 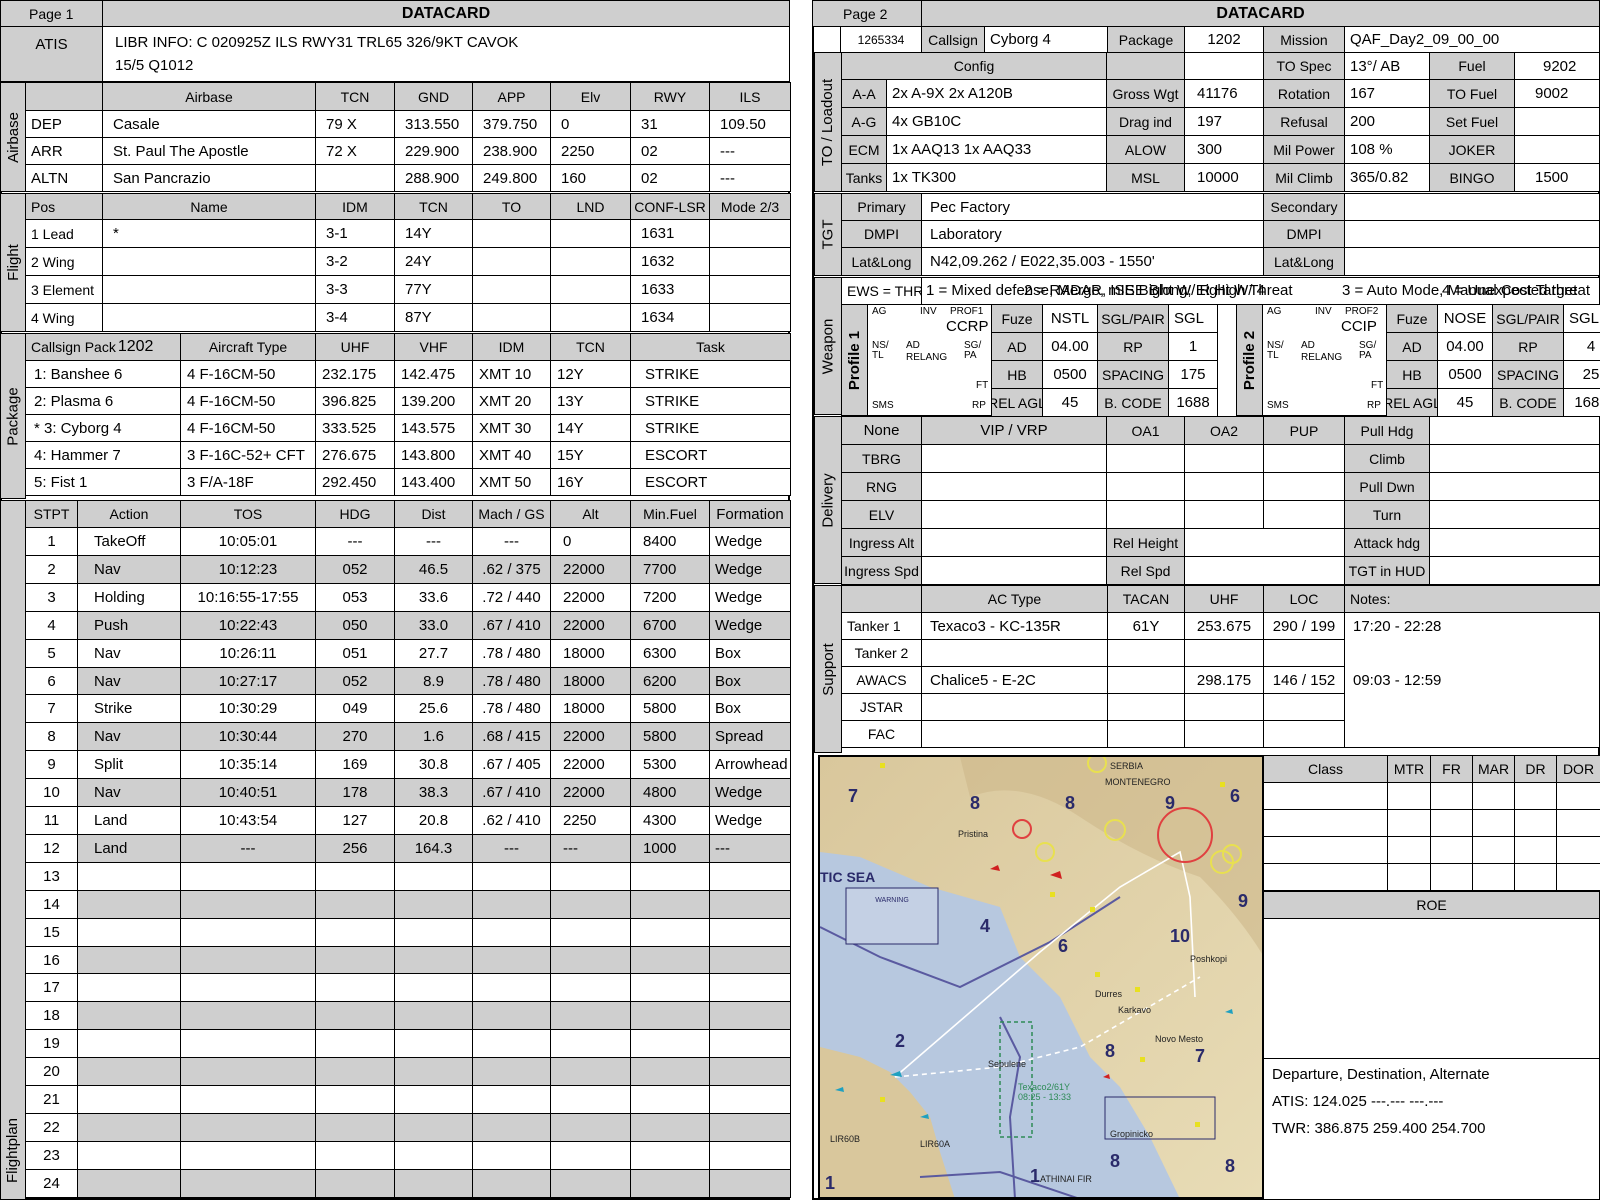 I want to click on package-callsign: 2: Plasma 6, so click(x=103, y=401).